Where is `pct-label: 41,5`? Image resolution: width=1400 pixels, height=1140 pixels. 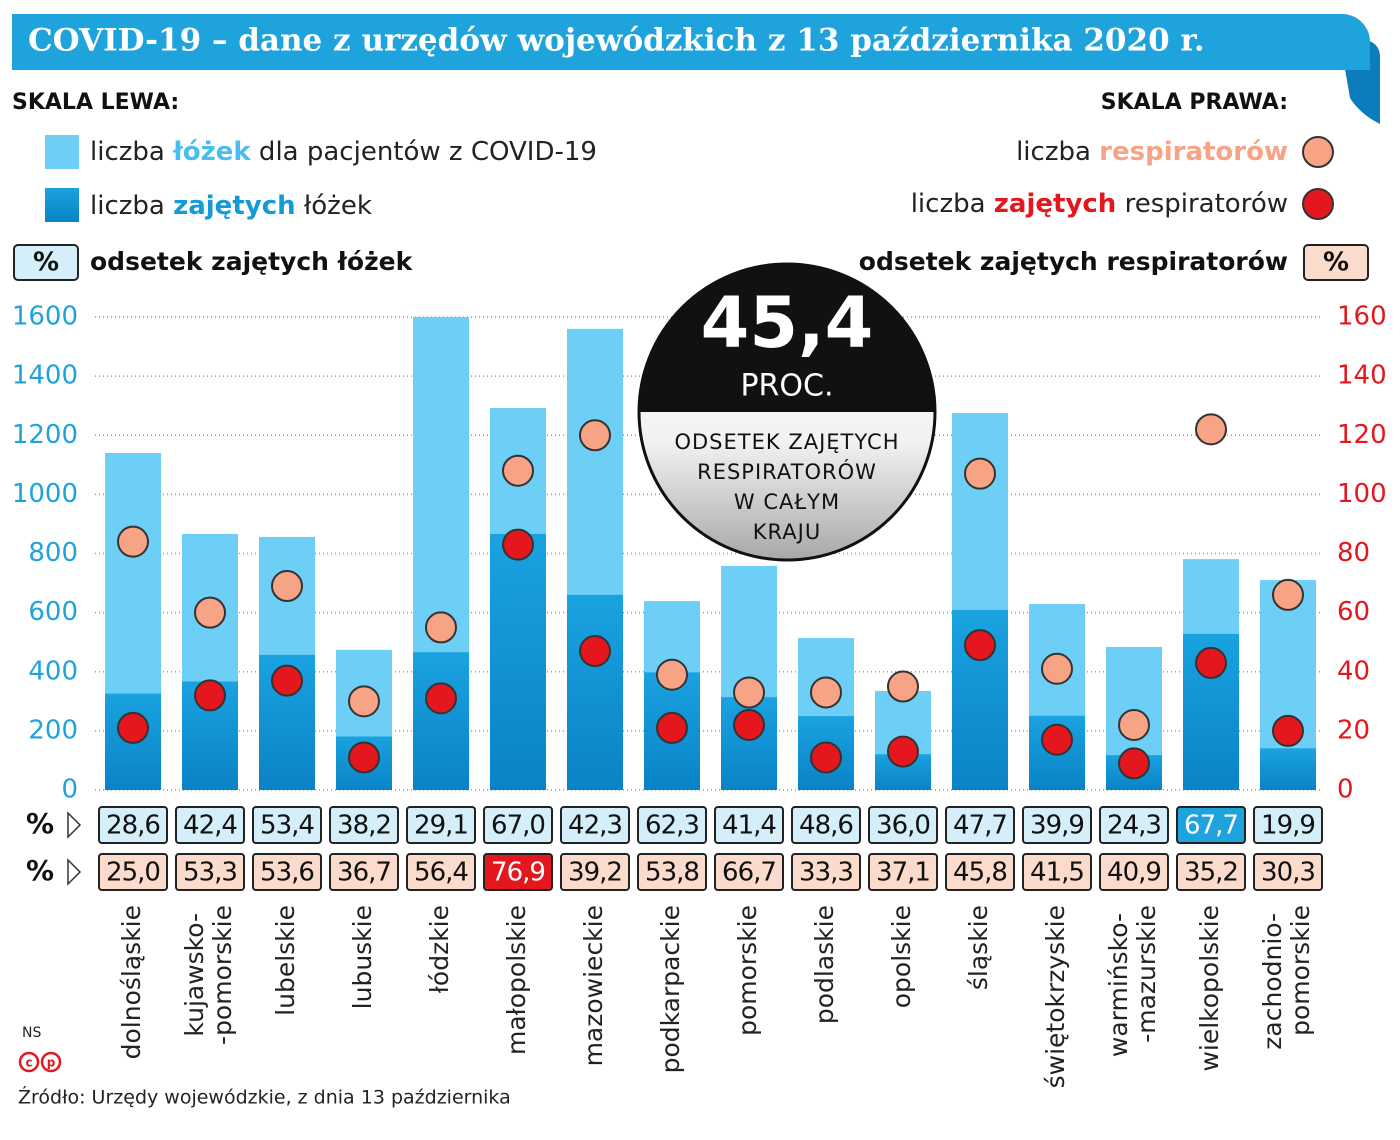
pct-label: 41,5 is located at coordinates (1057, 873).